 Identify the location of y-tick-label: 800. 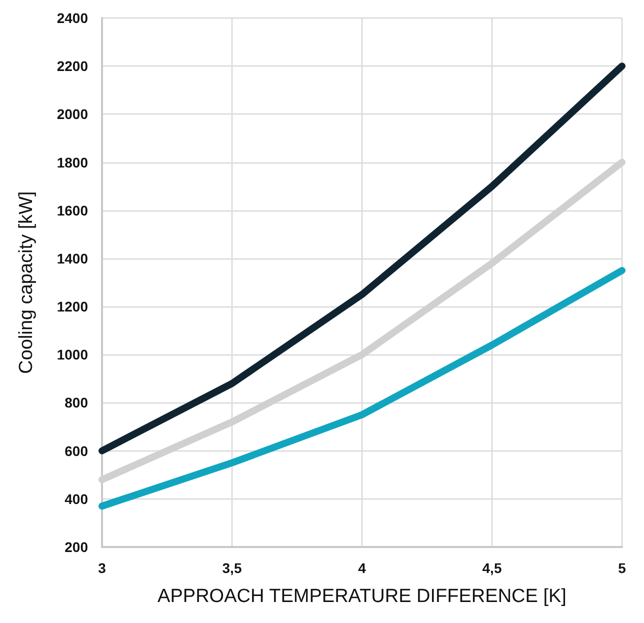
(76, 402).